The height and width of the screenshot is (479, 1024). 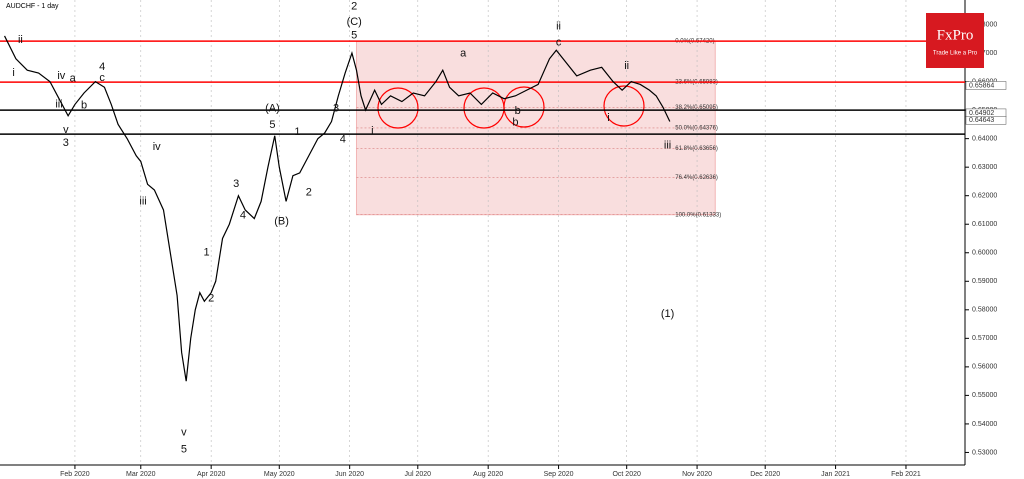 What do you see at coordinates (955, 54) in the screenshot?
I see `logo-tagline: Trade Like a Pro` at bounding box center [955, 54].